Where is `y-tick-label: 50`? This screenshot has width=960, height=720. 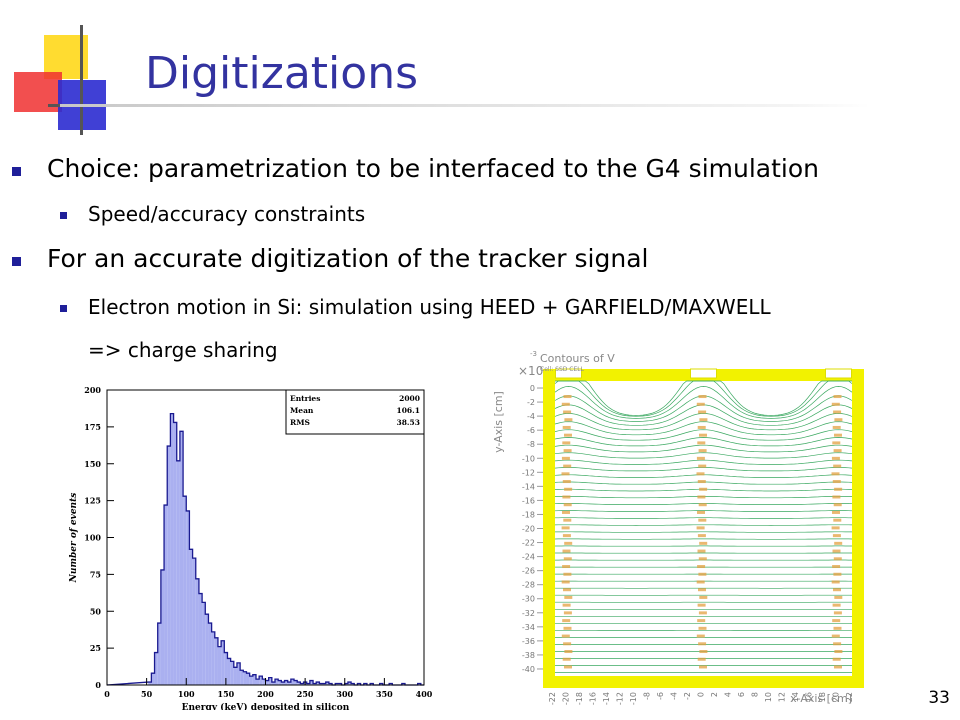
y-tick-label: 50 is located at coordinates (96, 611).